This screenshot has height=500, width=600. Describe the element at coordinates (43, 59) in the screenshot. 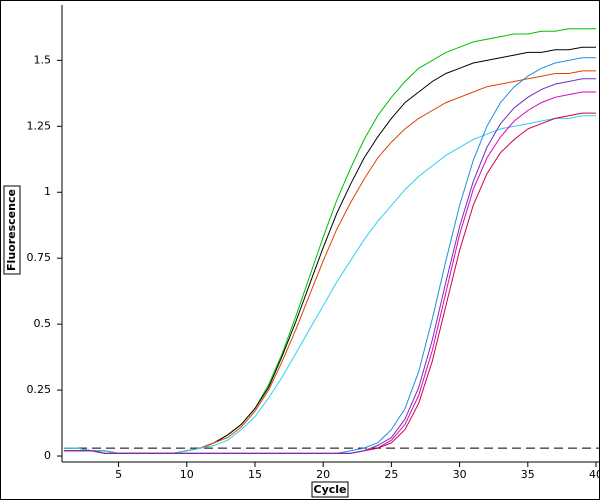

I see `y-tick-label: 1.5` at that location.